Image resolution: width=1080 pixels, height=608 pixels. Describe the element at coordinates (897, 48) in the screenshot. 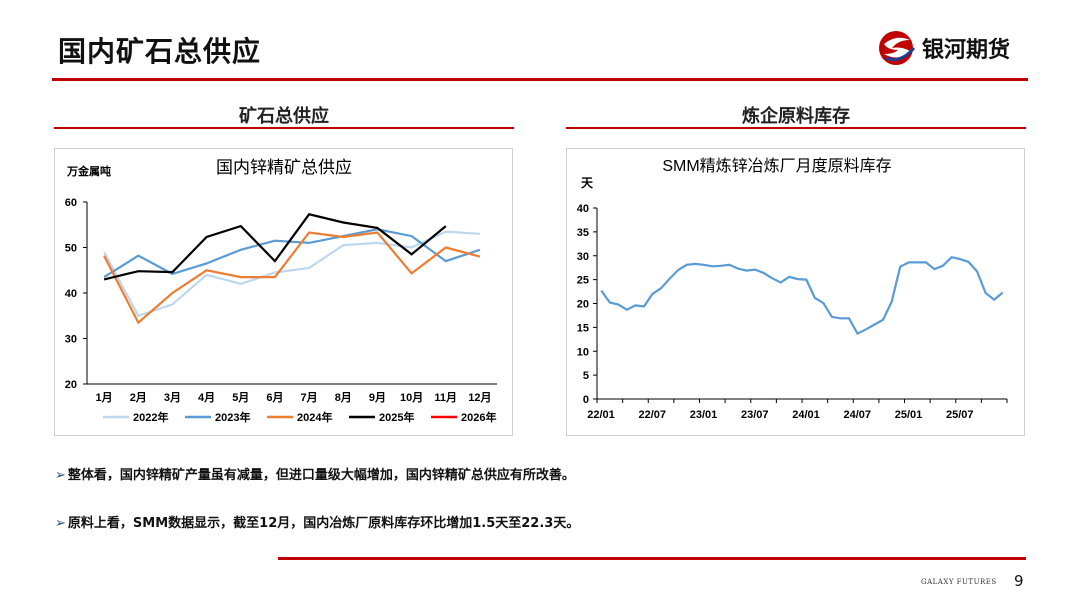

I see `galaxy-logo-icon` at that location.